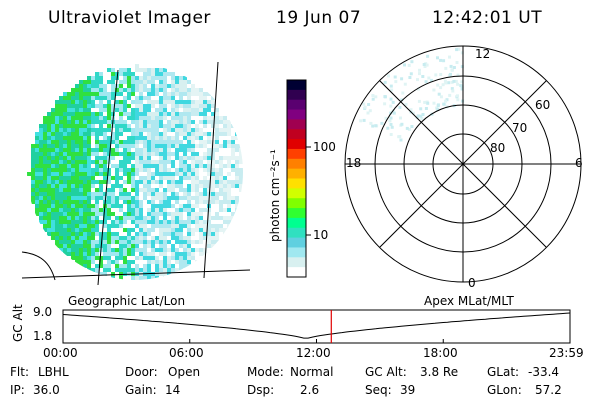 The image size is (600, 400). I want to click on x-tick-2359: 23:59, so click(566, 353).